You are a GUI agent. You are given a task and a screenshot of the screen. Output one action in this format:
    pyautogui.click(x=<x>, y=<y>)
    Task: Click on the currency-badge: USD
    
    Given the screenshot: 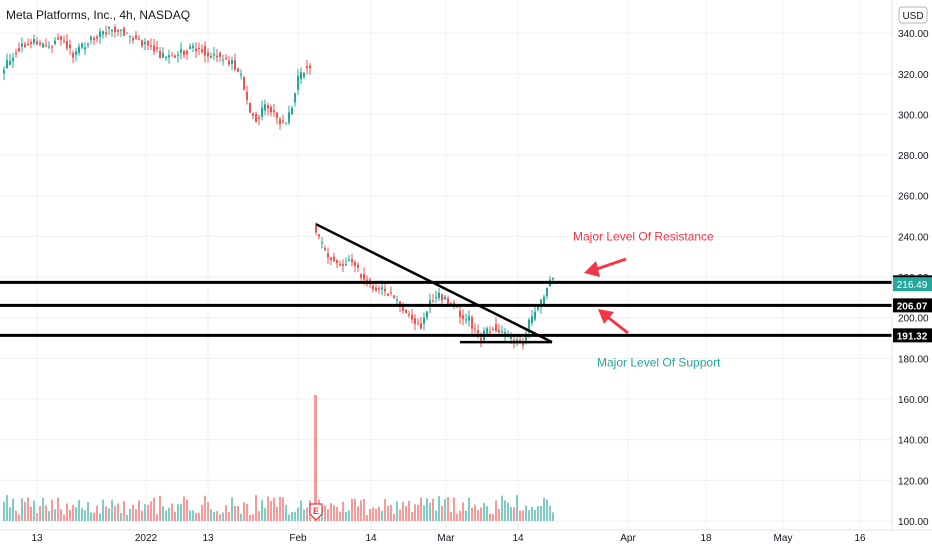 What is the action you would take?
    pyautogui.click(x=913, y=15)
    